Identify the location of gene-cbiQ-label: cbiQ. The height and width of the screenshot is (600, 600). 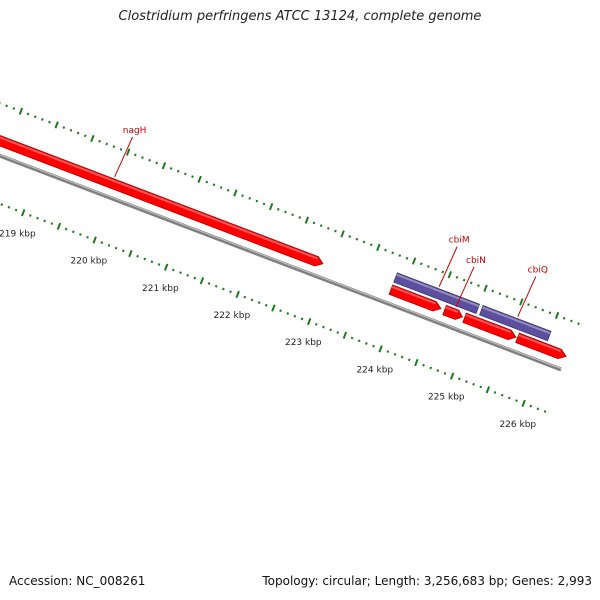
(538, 271).